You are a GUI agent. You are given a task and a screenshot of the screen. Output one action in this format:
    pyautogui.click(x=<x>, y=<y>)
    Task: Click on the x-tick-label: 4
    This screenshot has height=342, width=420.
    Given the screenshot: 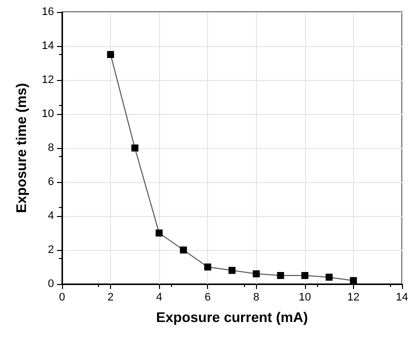 What is the action you would take?
    pyautogui.click(x=159, y=298)
    